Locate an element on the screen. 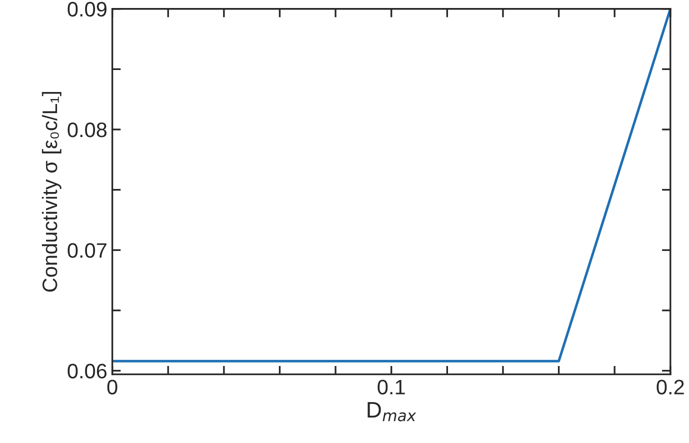 The width and height of the screenshot is (689, 443). y-tick-label: 0.06 is located at coordinates (87, 371).